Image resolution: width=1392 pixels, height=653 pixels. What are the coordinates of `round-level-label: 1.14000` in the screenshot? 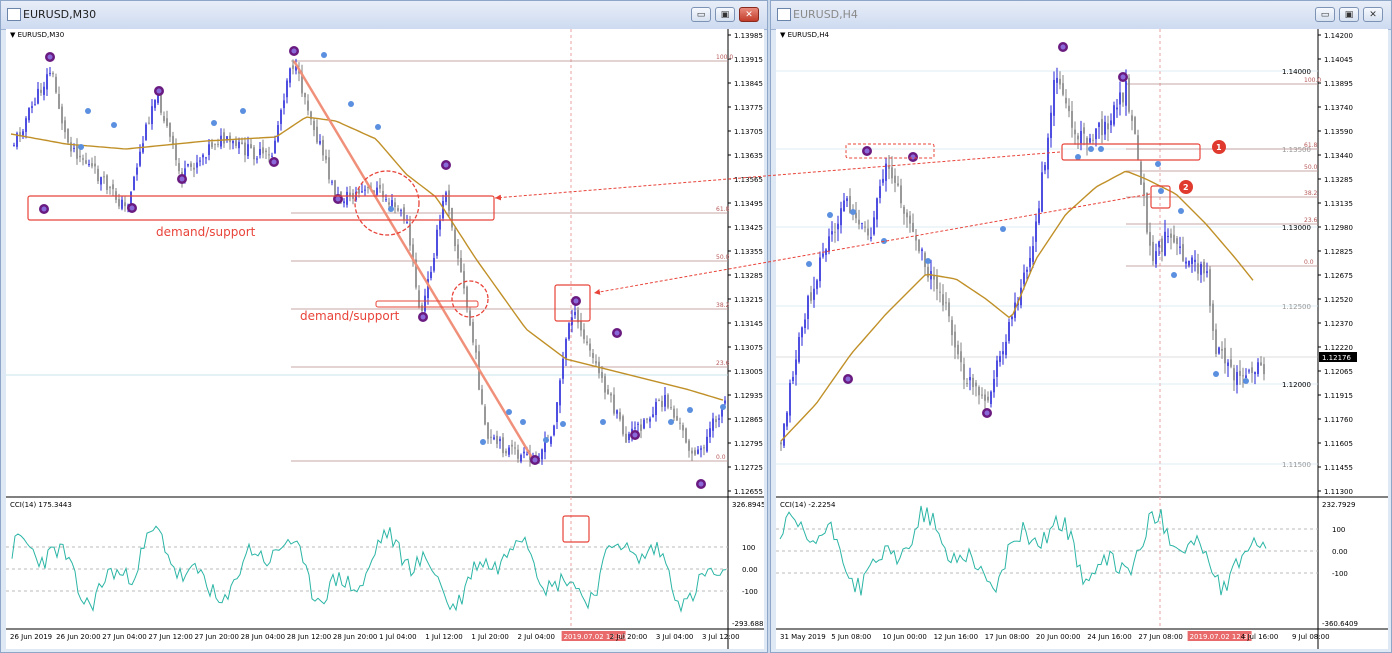 It's located at (1296, 72).